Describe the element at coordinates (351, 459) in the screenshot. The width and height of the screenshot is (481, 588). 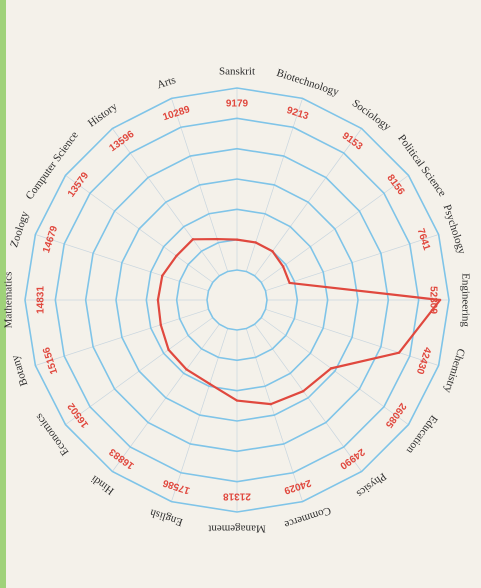
I see `value-label-physics: 24990` at that location.